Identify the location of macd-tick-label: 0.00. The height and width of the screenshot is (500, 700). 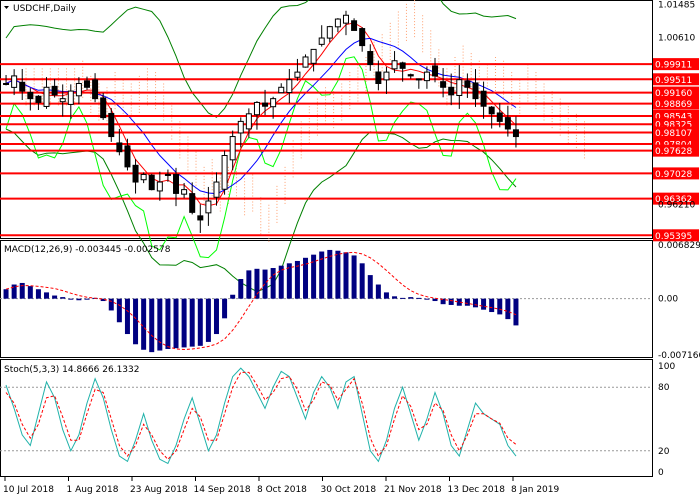
(668, 300).